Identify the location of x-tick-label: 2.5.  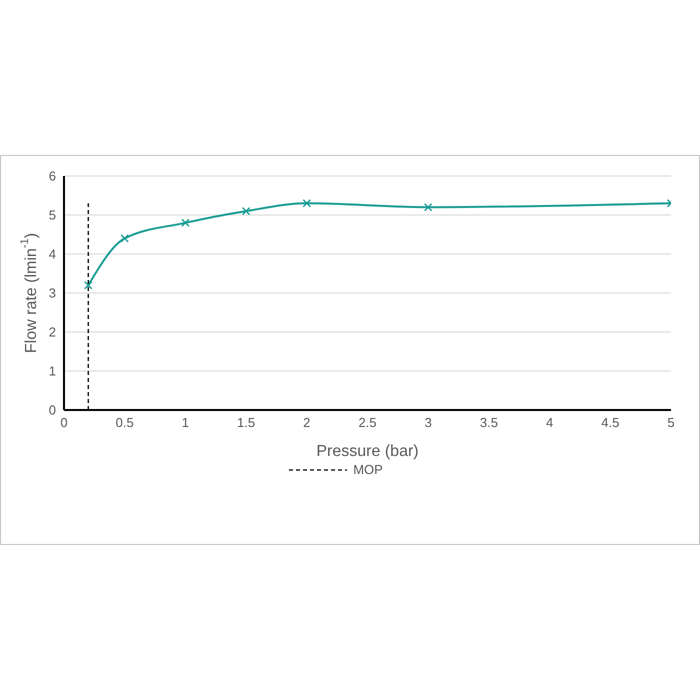
(367, 422).